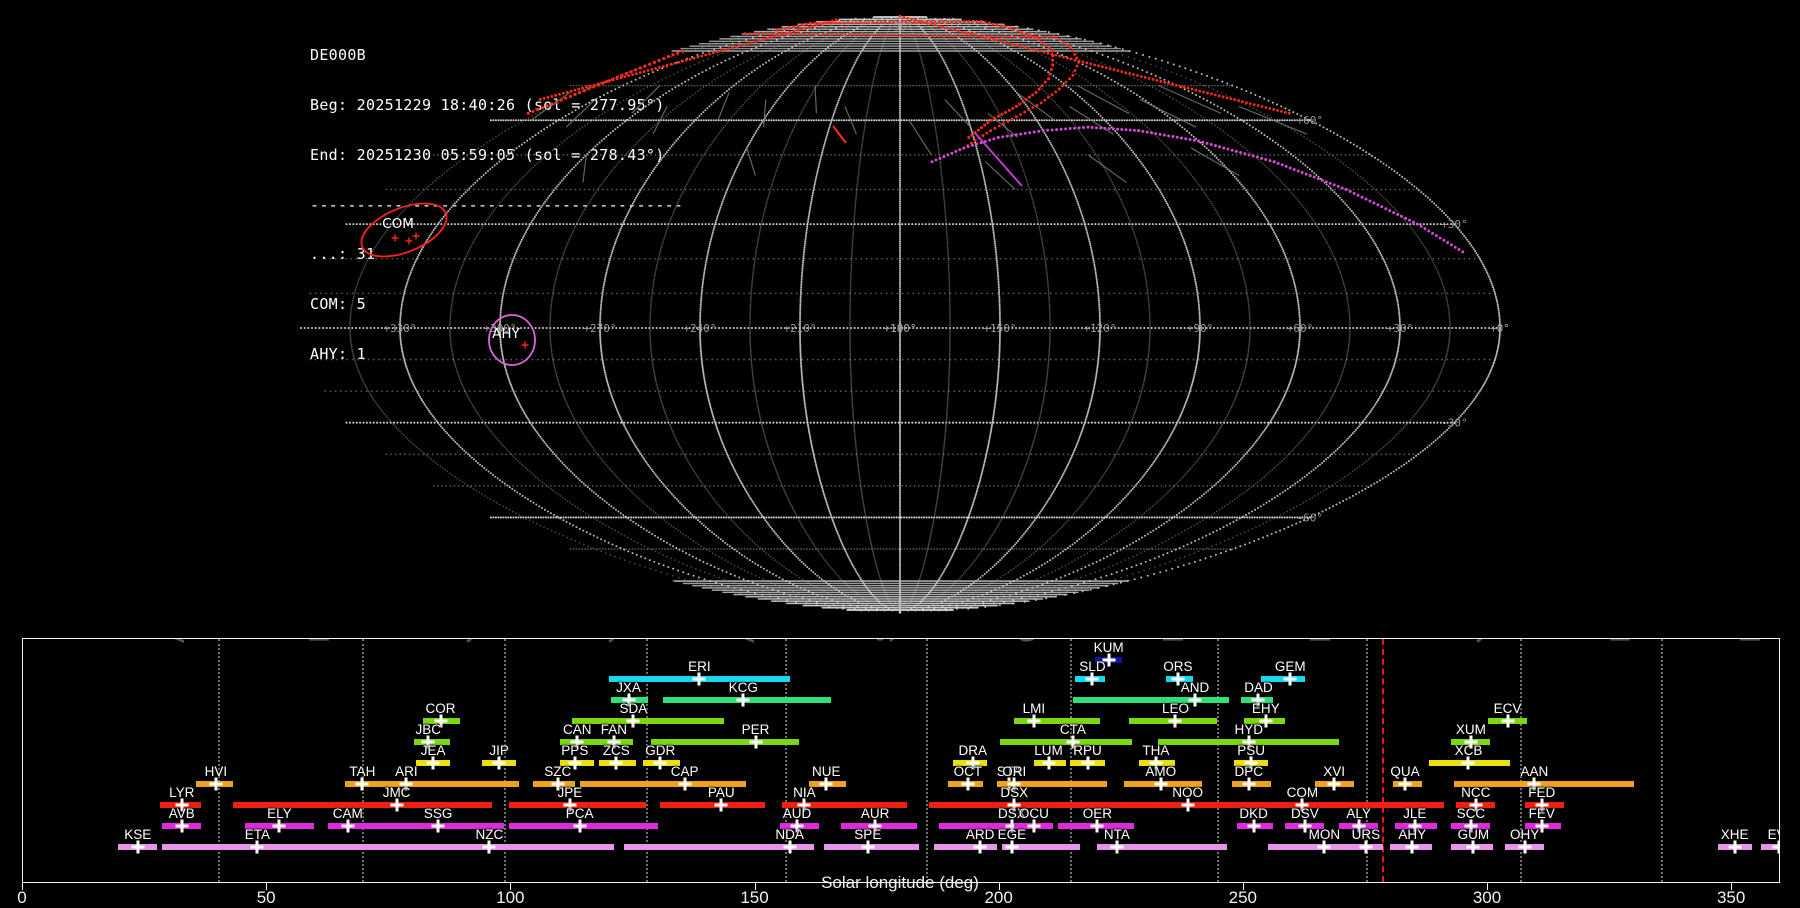  Describe the element at coordinates (605, 641) in the screenshot. I see `month-label: JUL` at that location.